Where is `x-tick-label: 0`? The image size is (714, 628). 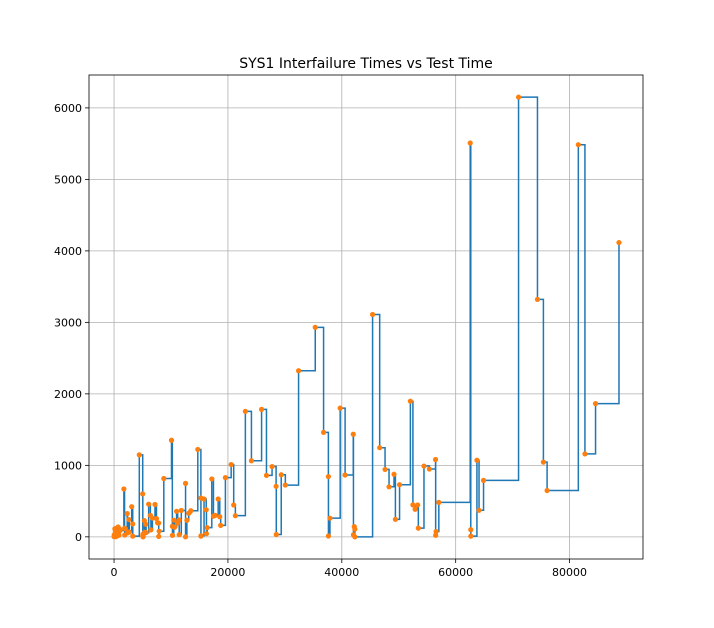
x-tick-label: 0 is located at coordinates (114, 572).